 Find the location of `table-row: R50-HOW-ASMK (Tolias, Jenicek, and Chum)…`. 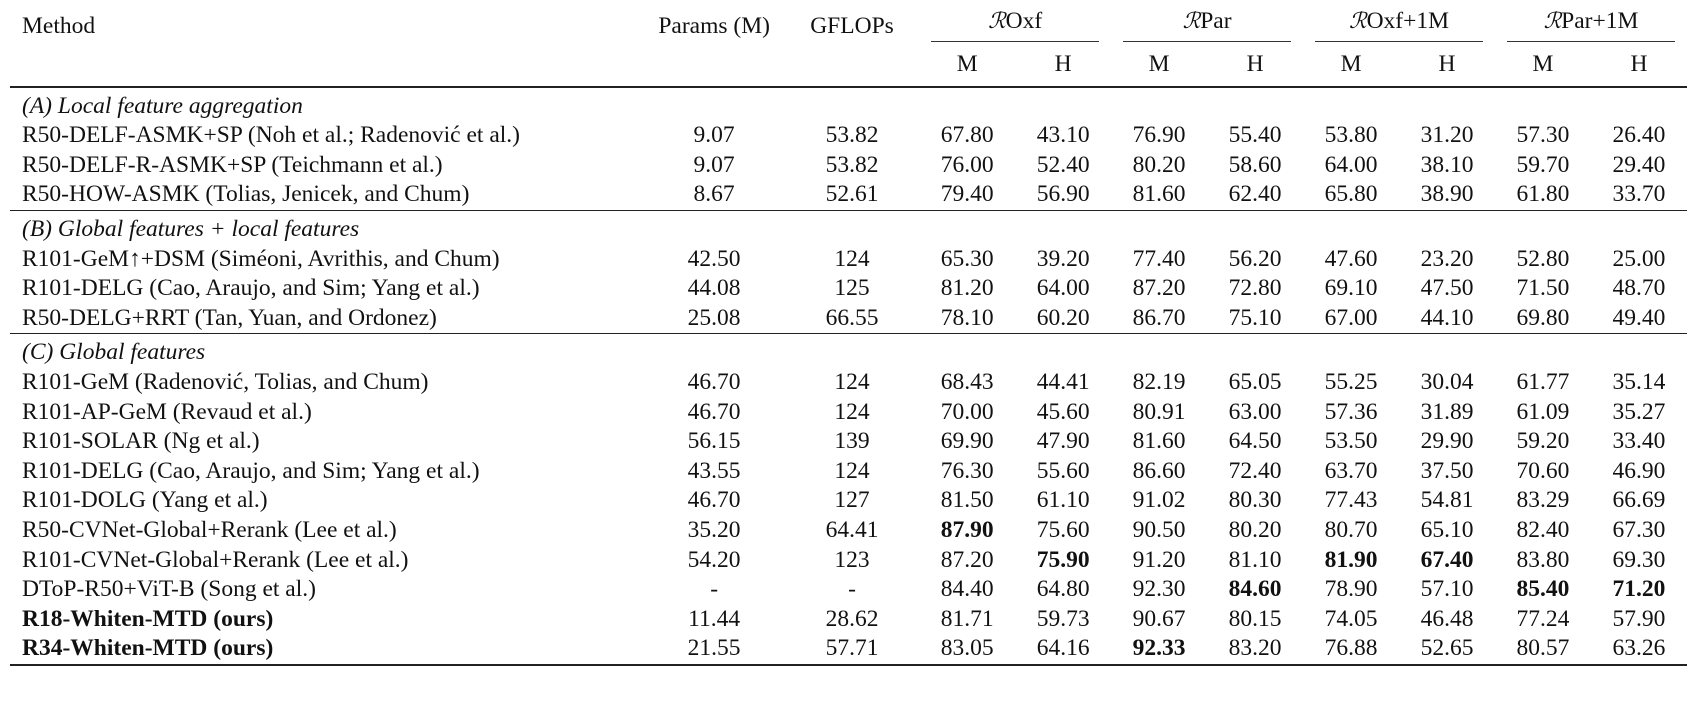

table-row: R50-HOW-ASMK (Tolias, Jenicek, and Chum)… is located at coordinates (848, 195).